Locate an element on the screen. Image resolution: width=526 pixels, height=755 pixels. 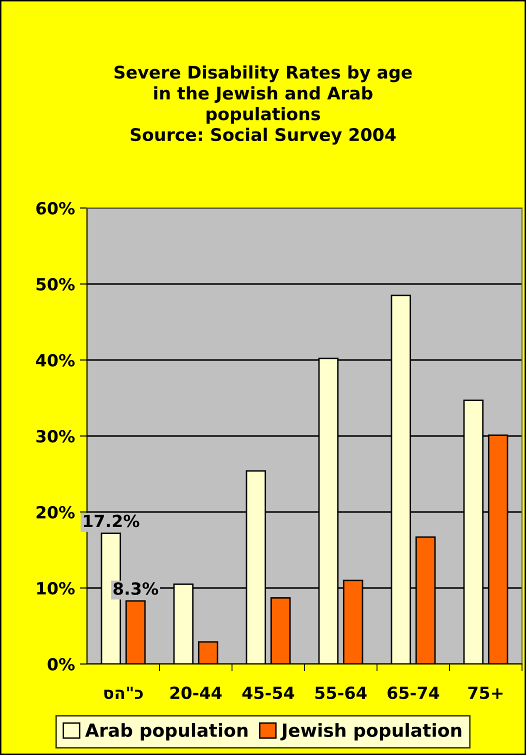
y-tick-label: 10% is located at coordinates (56, 588).